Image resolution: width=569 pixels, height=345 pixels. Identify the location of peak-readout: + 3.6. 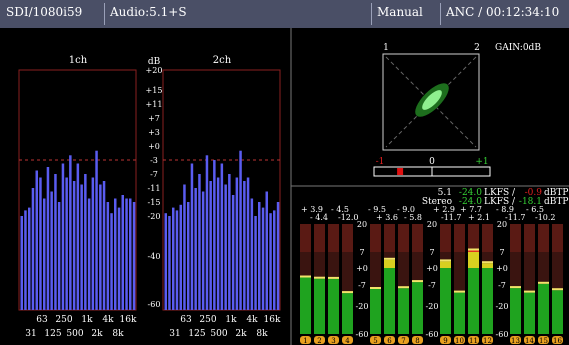
(387, 217).